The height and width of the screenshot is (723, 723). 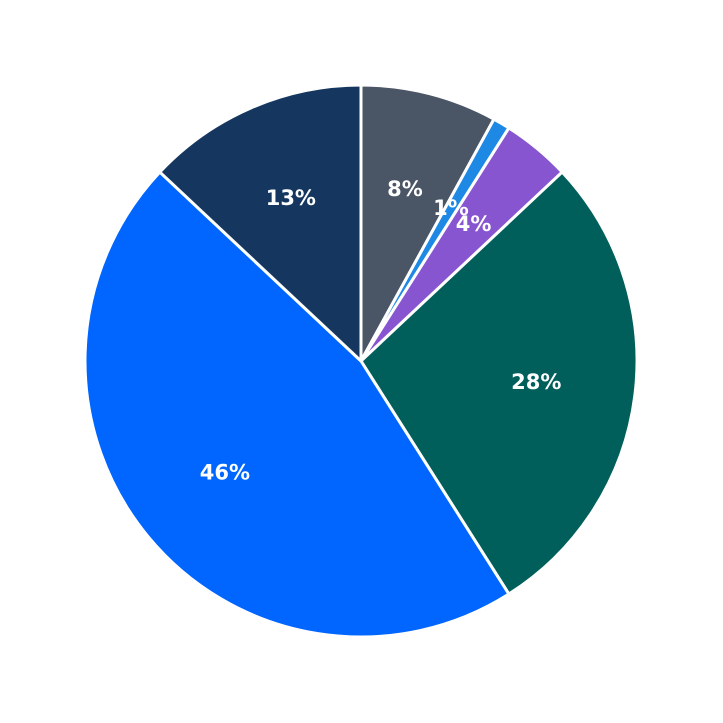 I want to click on value-label: 46%, so click(x=225, y=473).